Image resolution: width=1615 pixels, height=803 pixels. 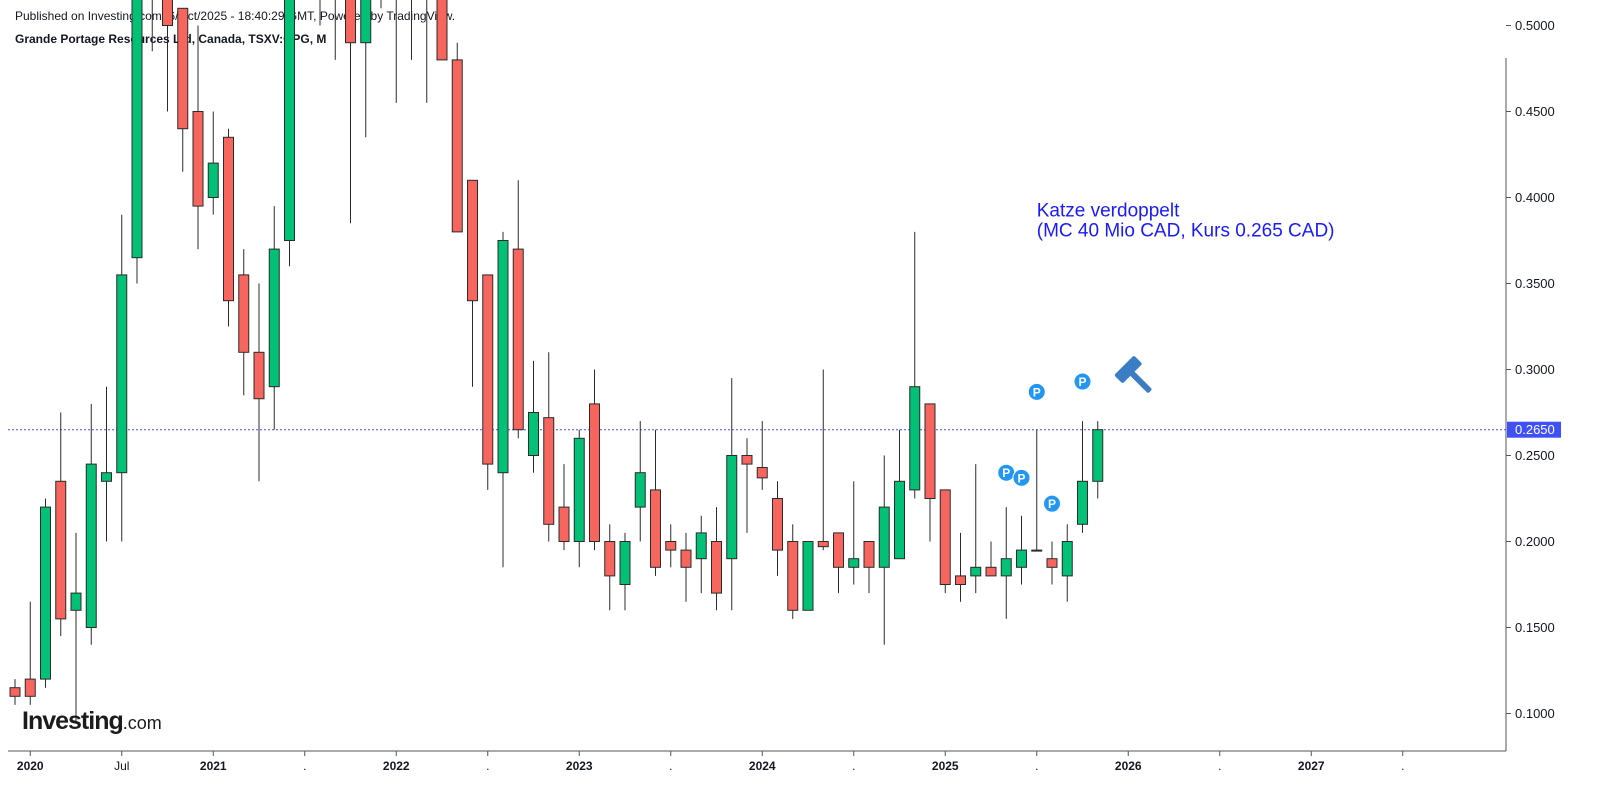 What do you see at coordinates (1311, 766) in the screenshot?
I see `x-tick-label: 2027` at bounding box center [1311, 766].